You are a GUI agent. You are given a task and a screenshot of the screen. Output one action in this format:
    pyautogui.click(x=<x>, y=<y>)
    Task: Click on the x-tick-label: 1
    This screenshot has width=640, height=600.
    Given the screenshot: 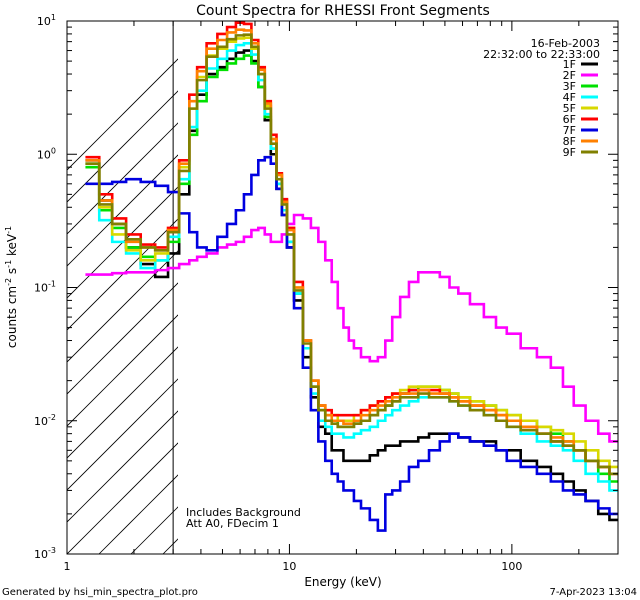 What is the action you would take?
    pyautogui.click(x=67, y=566)
    